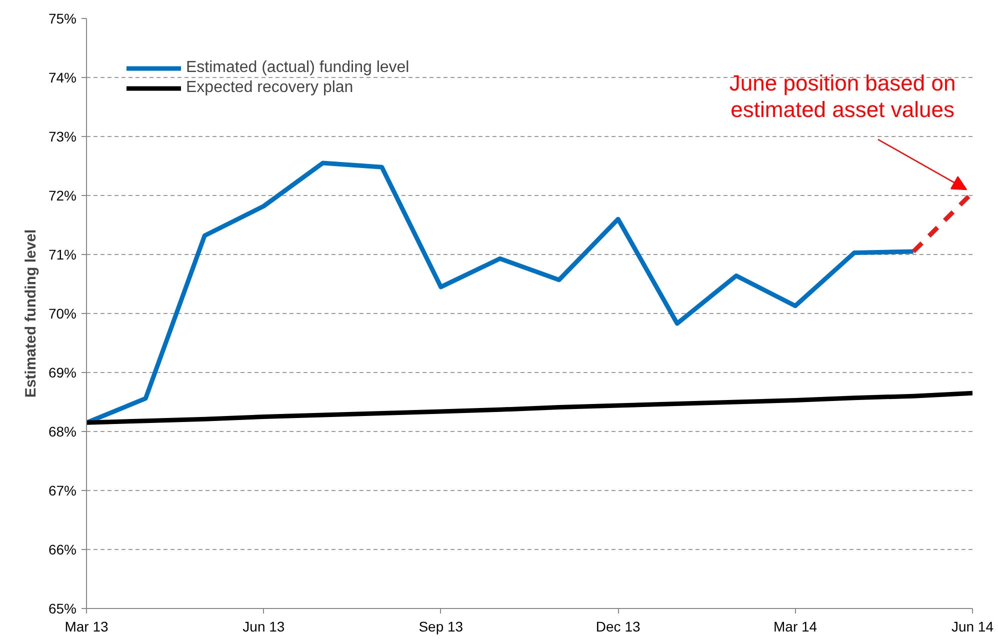 This screenshot has height=640, width=998. What do you see at coordinates (618, 626) in the screenshot?
I see `x-tick-label: Dec 13` at bounding box center [618, 626].